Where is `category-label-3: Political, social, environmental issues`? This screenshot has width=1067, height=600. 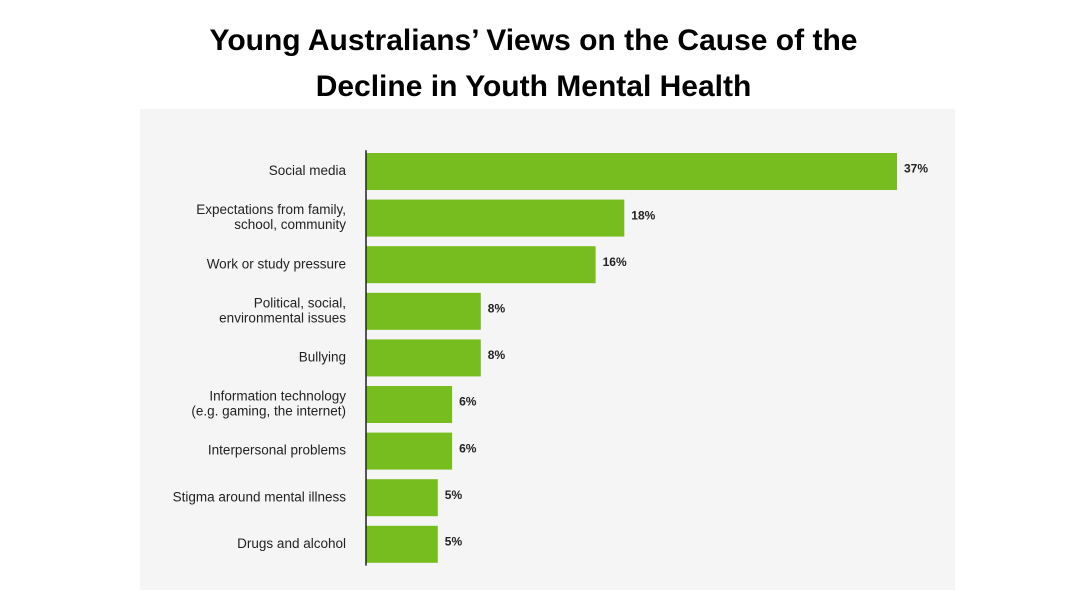
category-label-3: Political, social, environmental issues is located at coordinates (282, 310).